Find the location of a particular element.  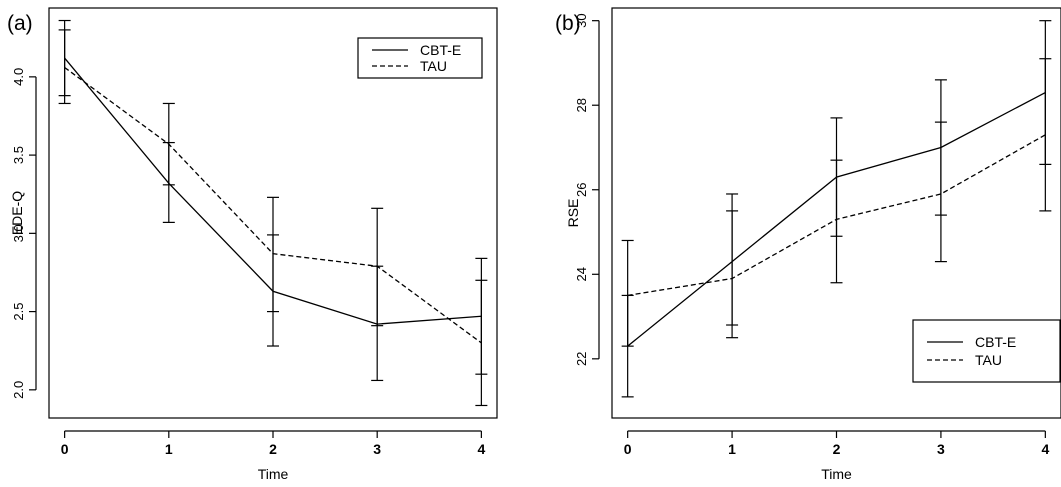

panel-0-legend-tau-label: TAU is located at coordinates (433, 66).